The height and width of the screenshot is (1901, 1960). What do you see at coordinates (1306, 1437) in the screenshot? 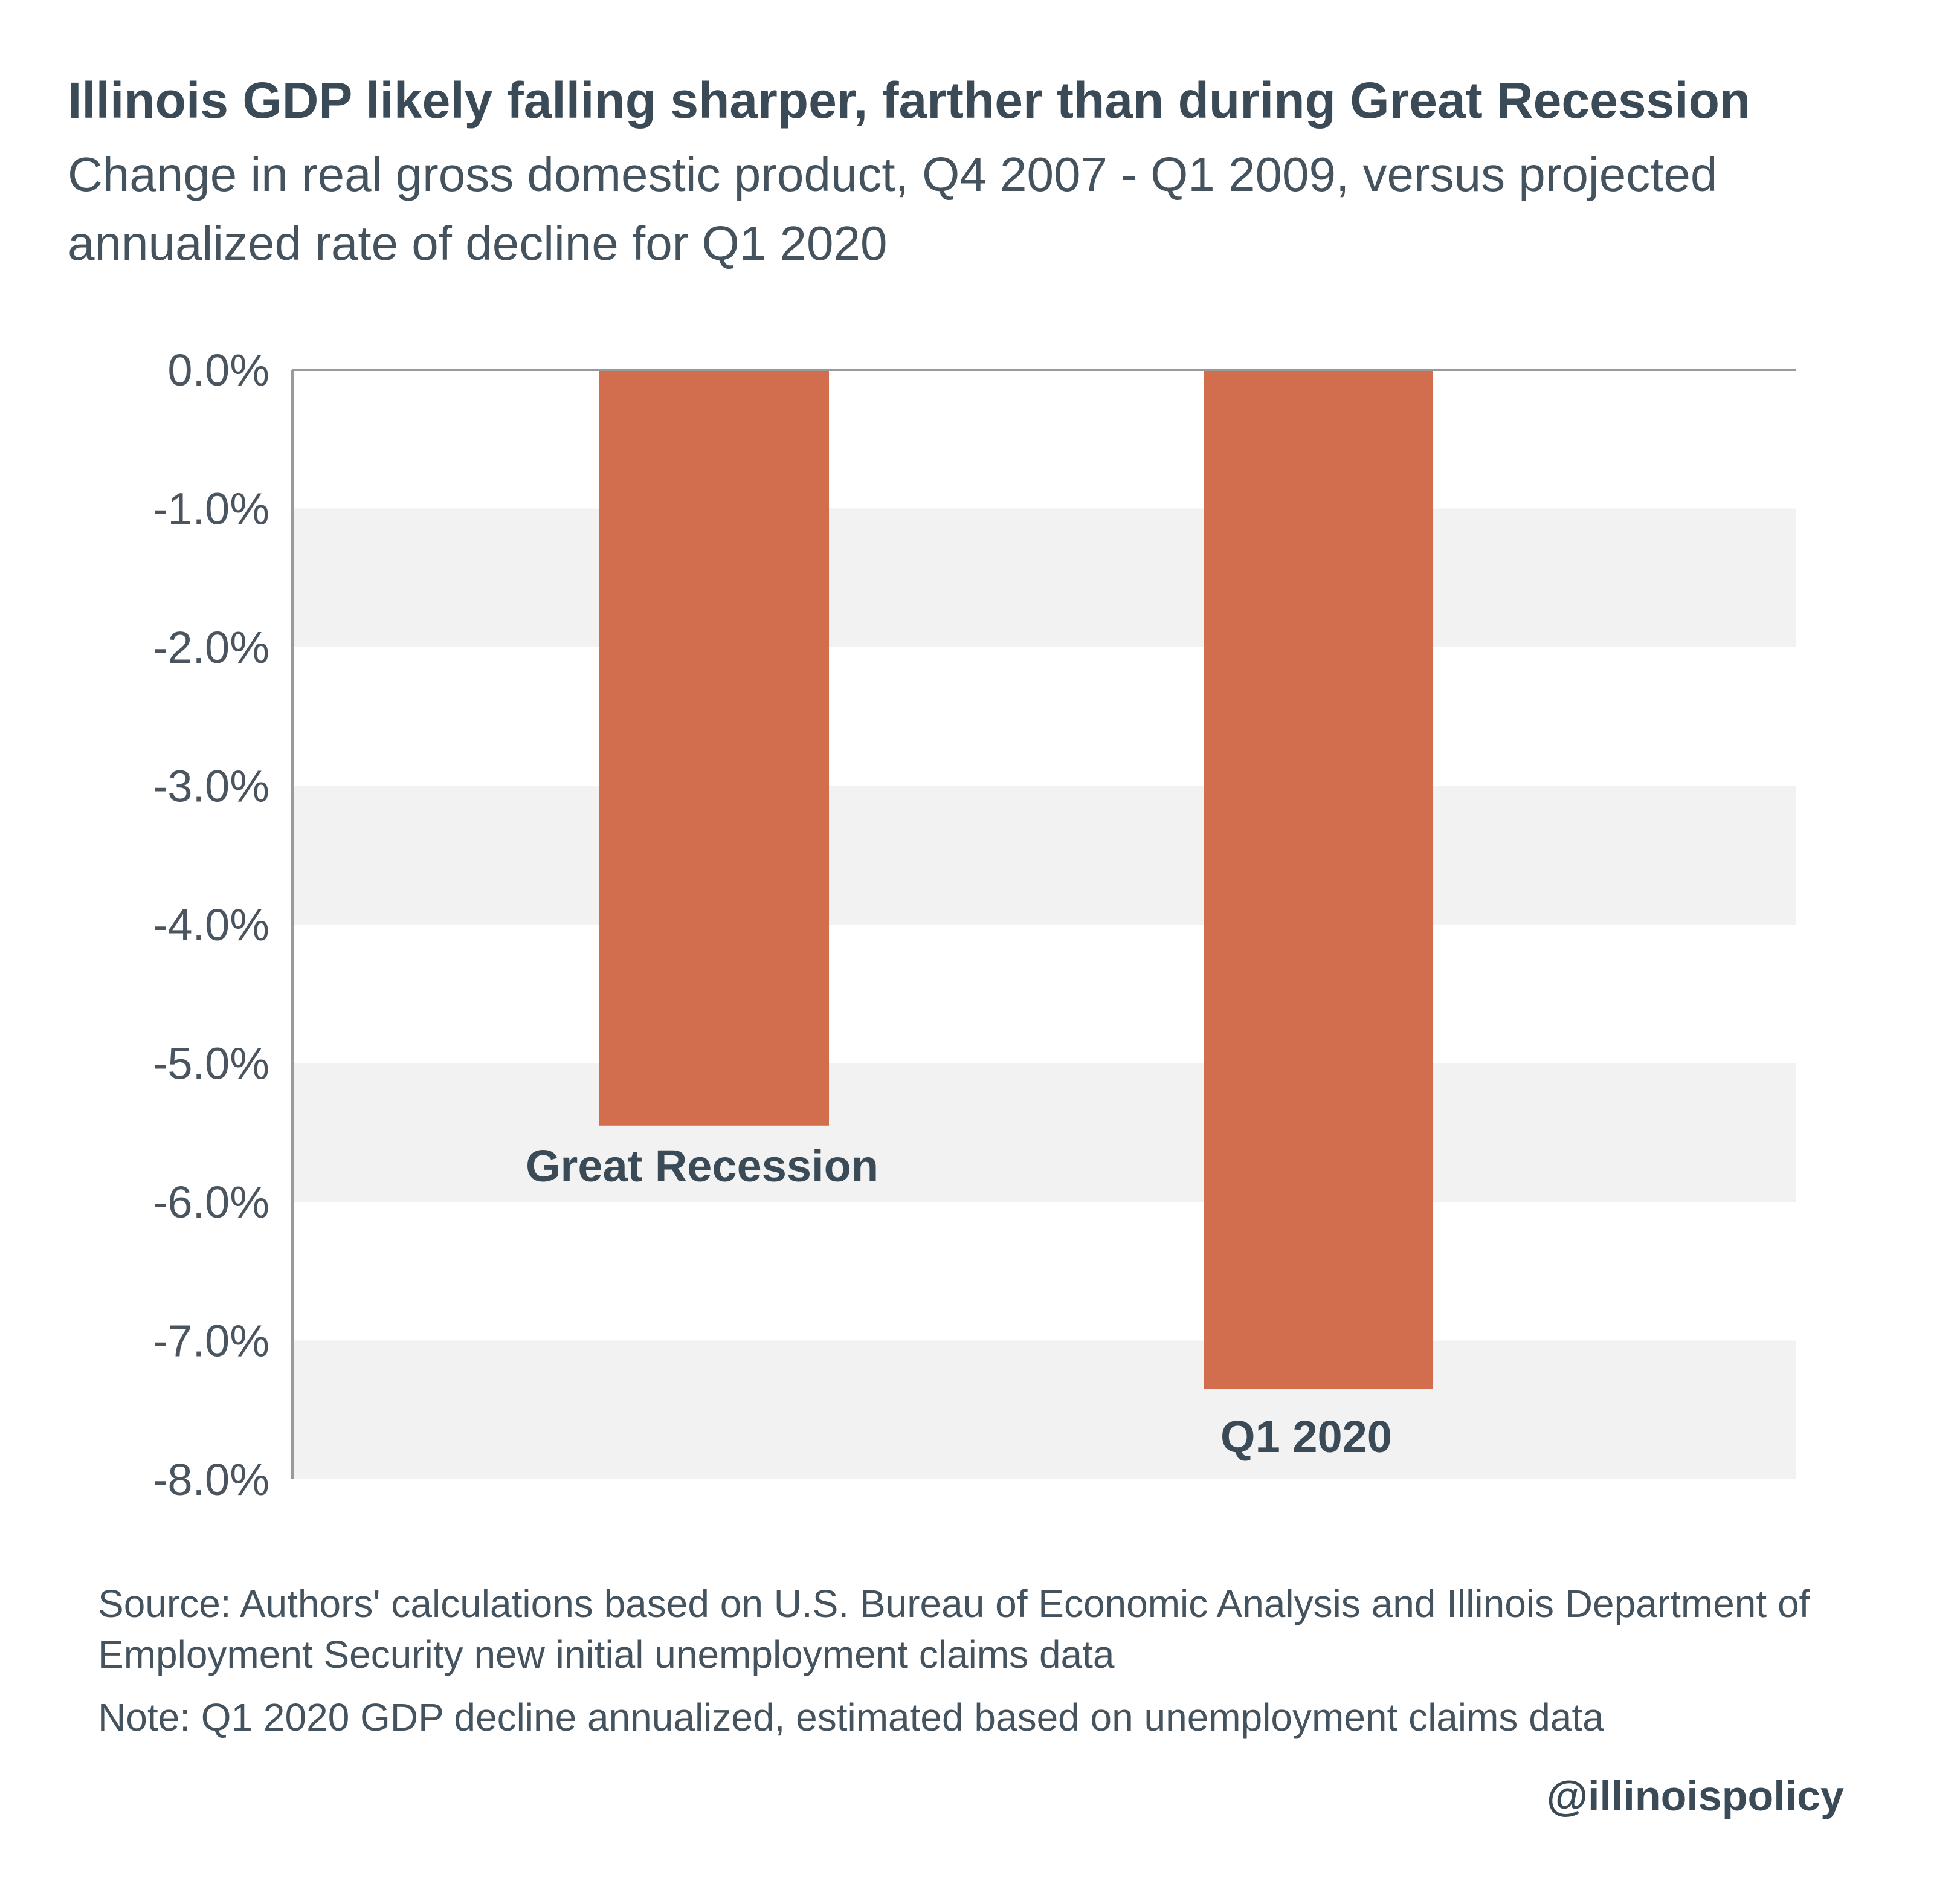
I see `category-label: Q1 2020` at bounding box center [1306, 1437].